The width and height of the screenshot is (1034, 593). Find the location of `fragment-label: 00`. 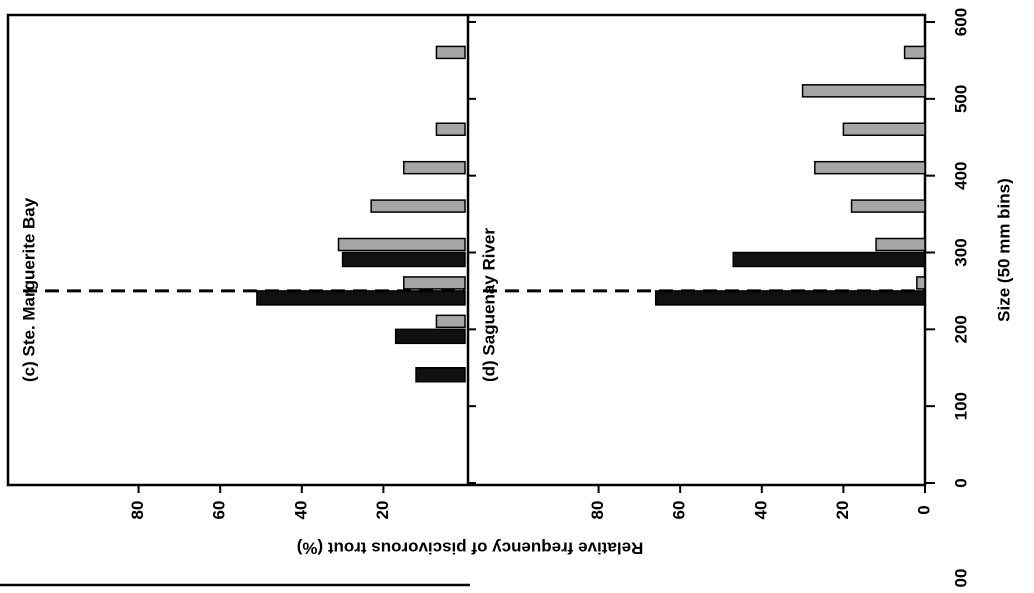

fragment-label: 00 is located at coordinates (960, 578).